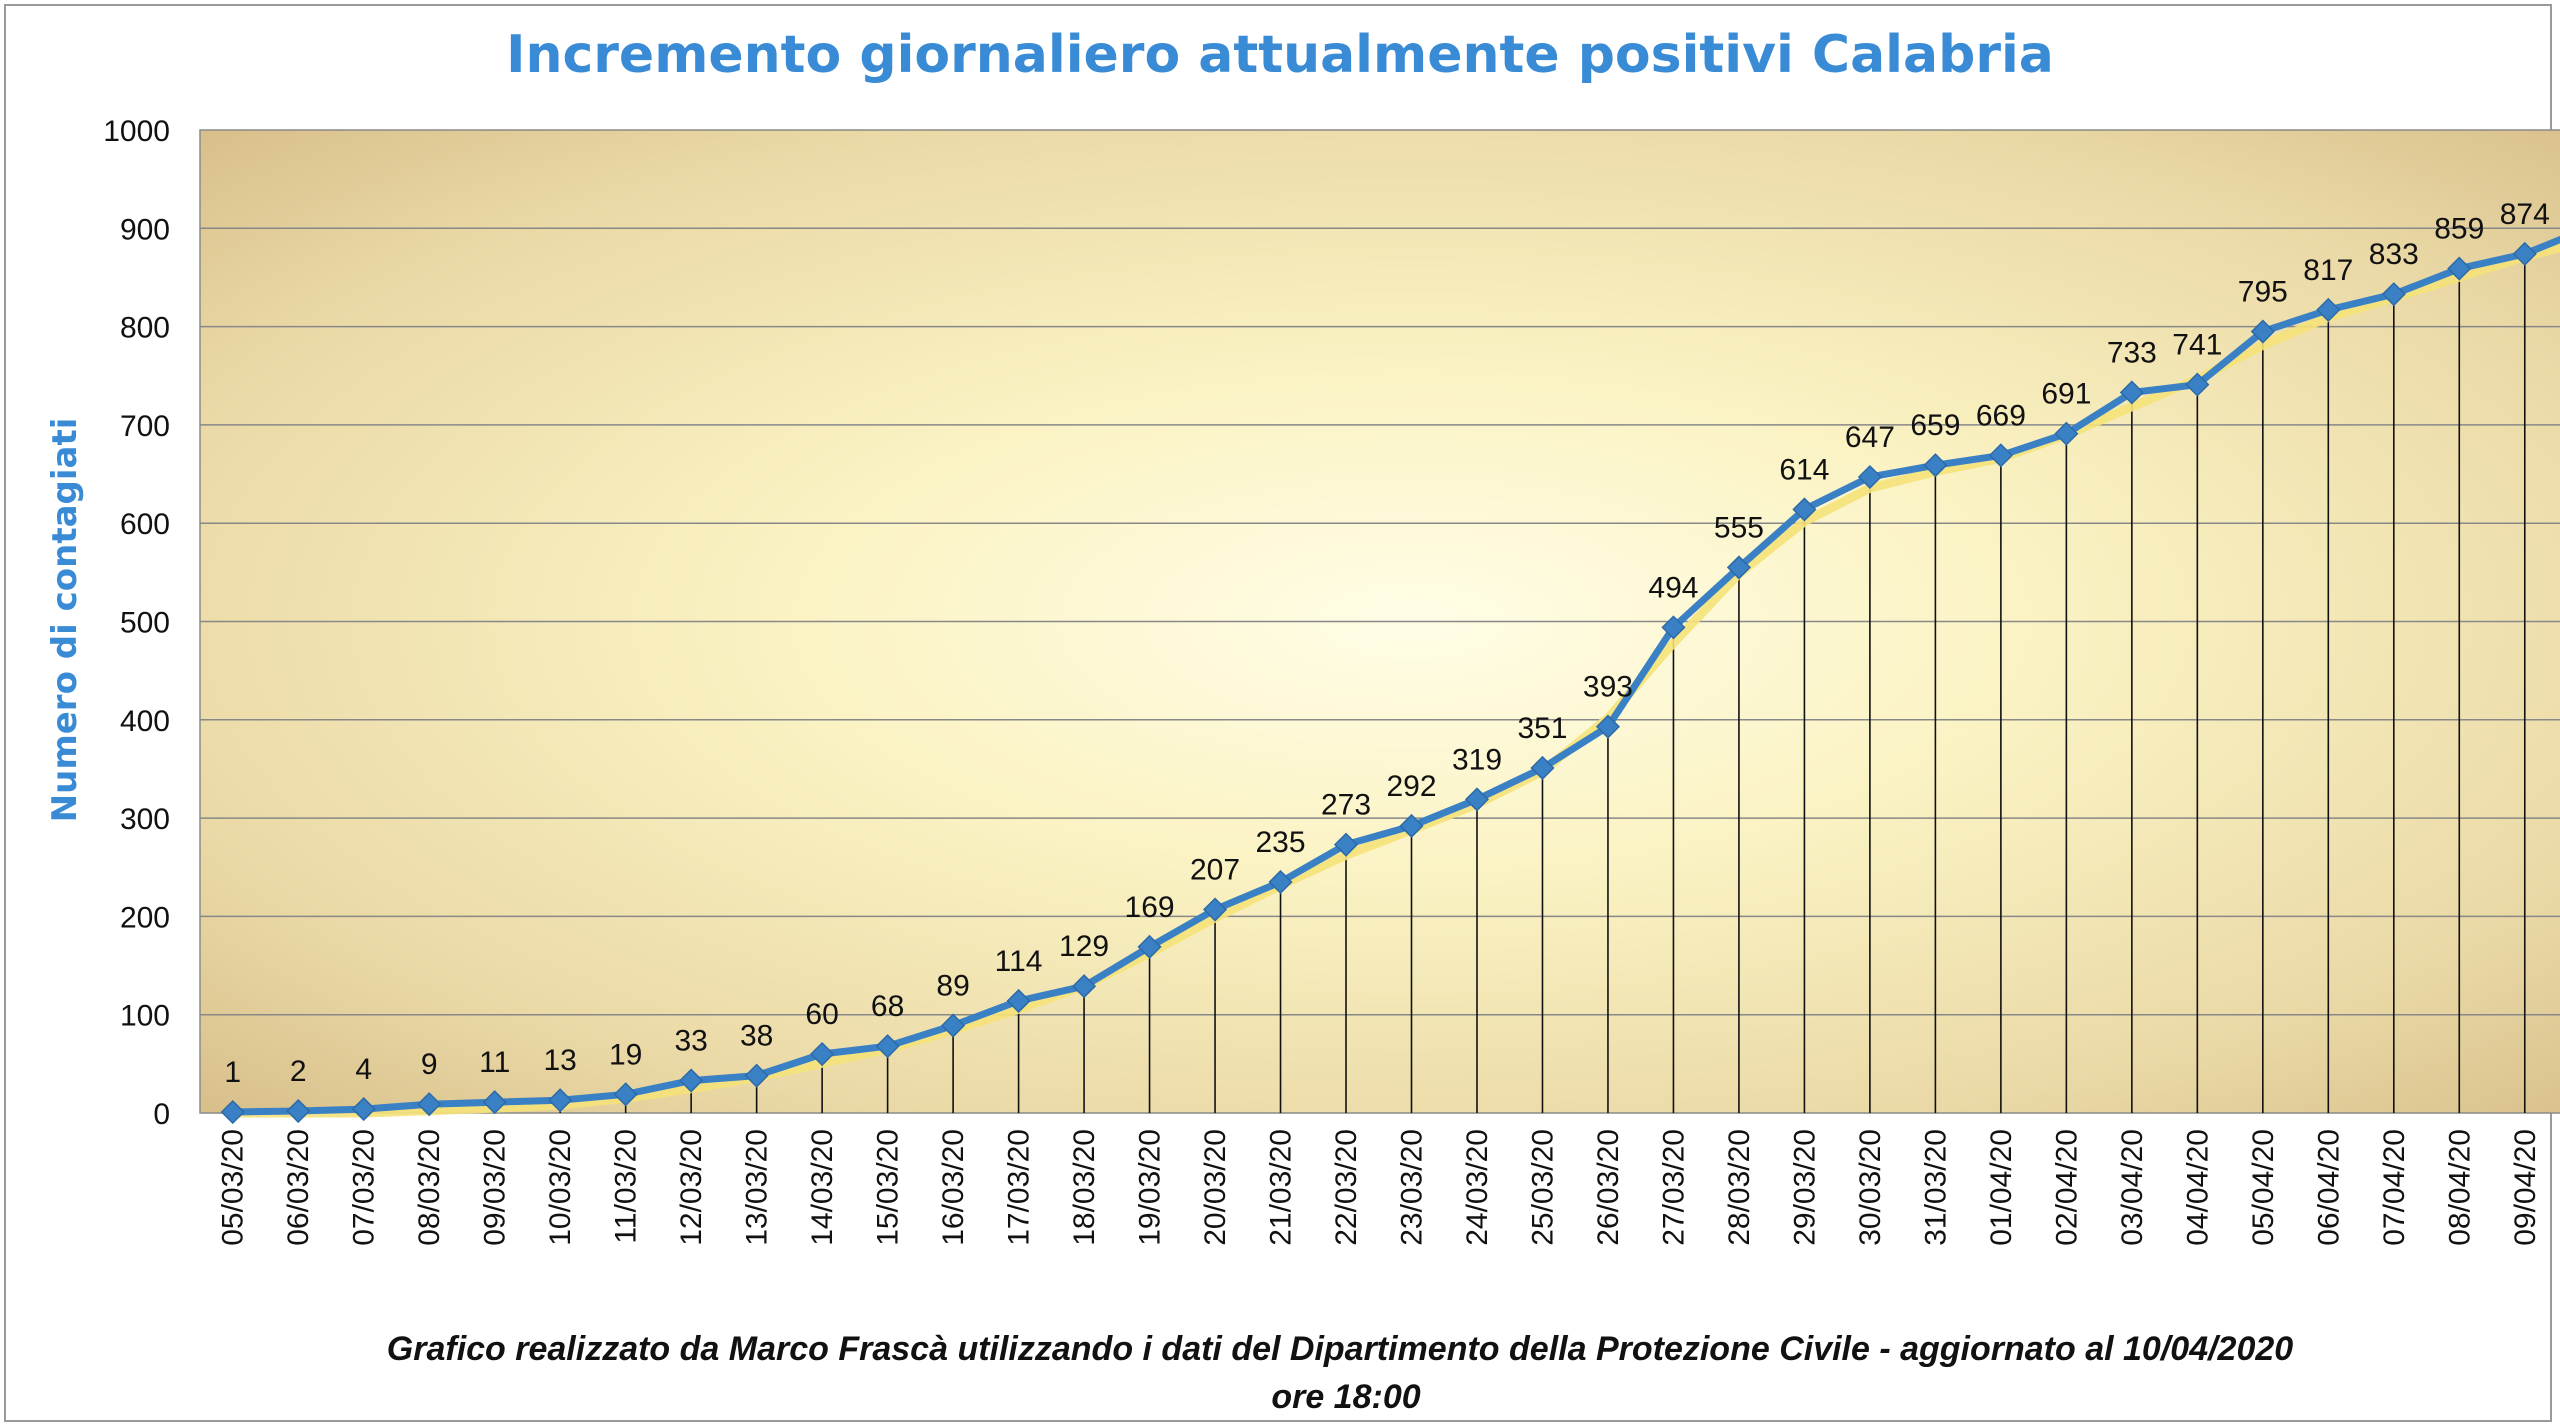 This screenshot has height=1428, width=2560. What do you see at coordinates (136, 623) in the screenshot?
I see `y-tick-labels: 0 100 200 300 400 500 600 700 800 900 1000` at bounding box center [136, 623].